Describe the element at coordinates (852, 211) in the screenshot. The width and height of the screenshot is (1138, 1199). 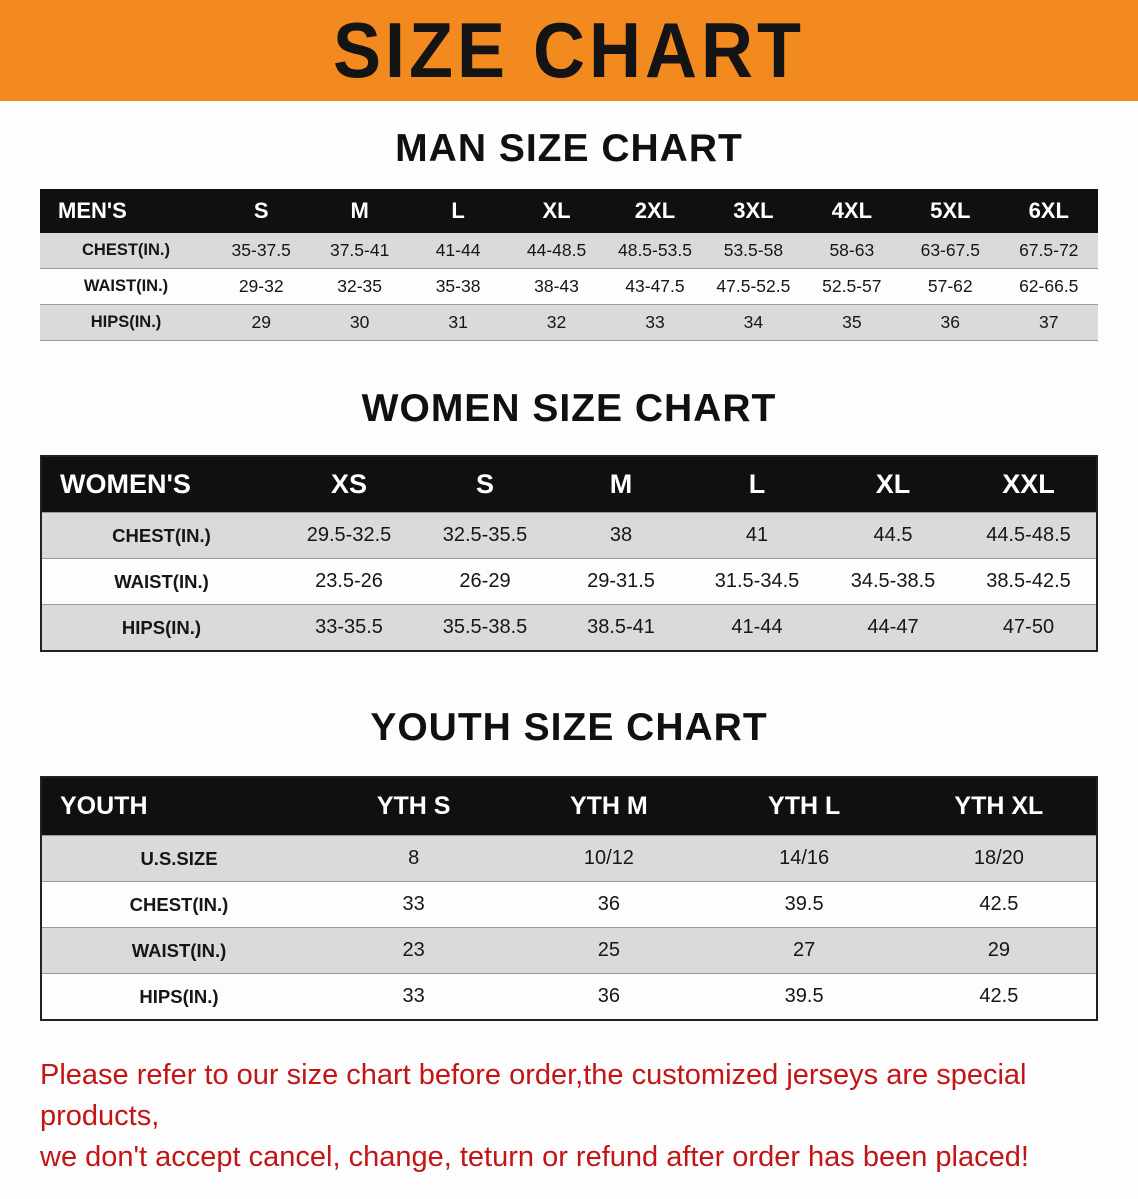
I see `size-column-header: 4XL` at that location.